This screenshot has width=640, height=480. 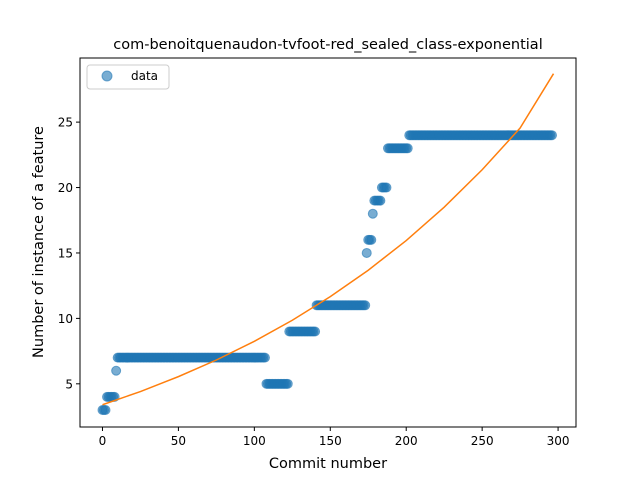 I want to click on x-tick-label: 200, so click(x=406, y=441).